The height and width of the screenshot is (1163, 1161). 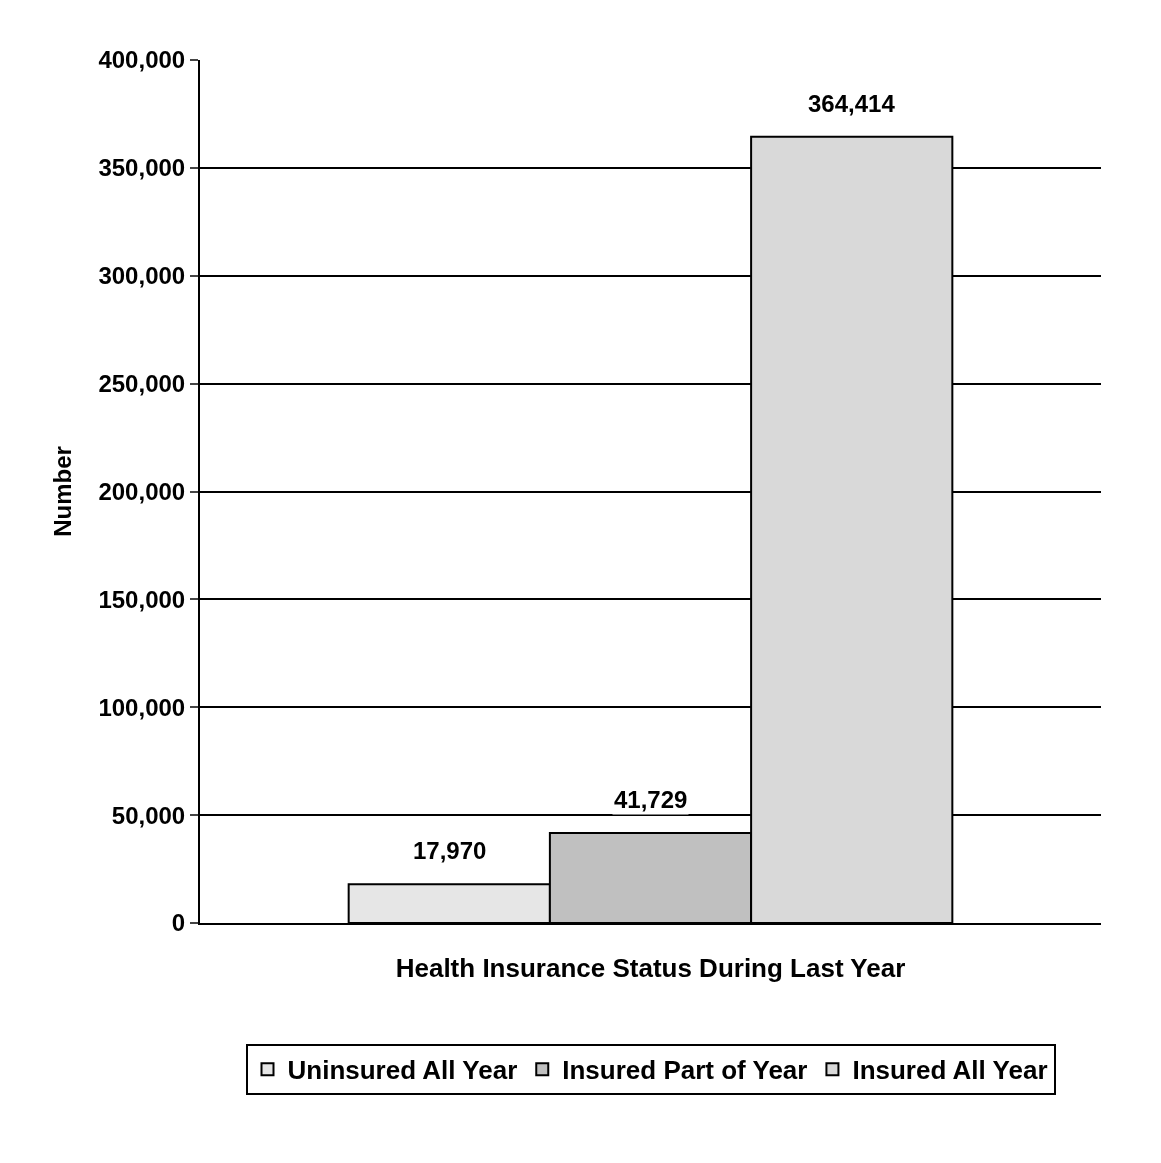 What do you see at coordinates (402, 1070) in the screenshot?
I see `legend-label: Uninsured All Year` at bounding box center [402, 1070].